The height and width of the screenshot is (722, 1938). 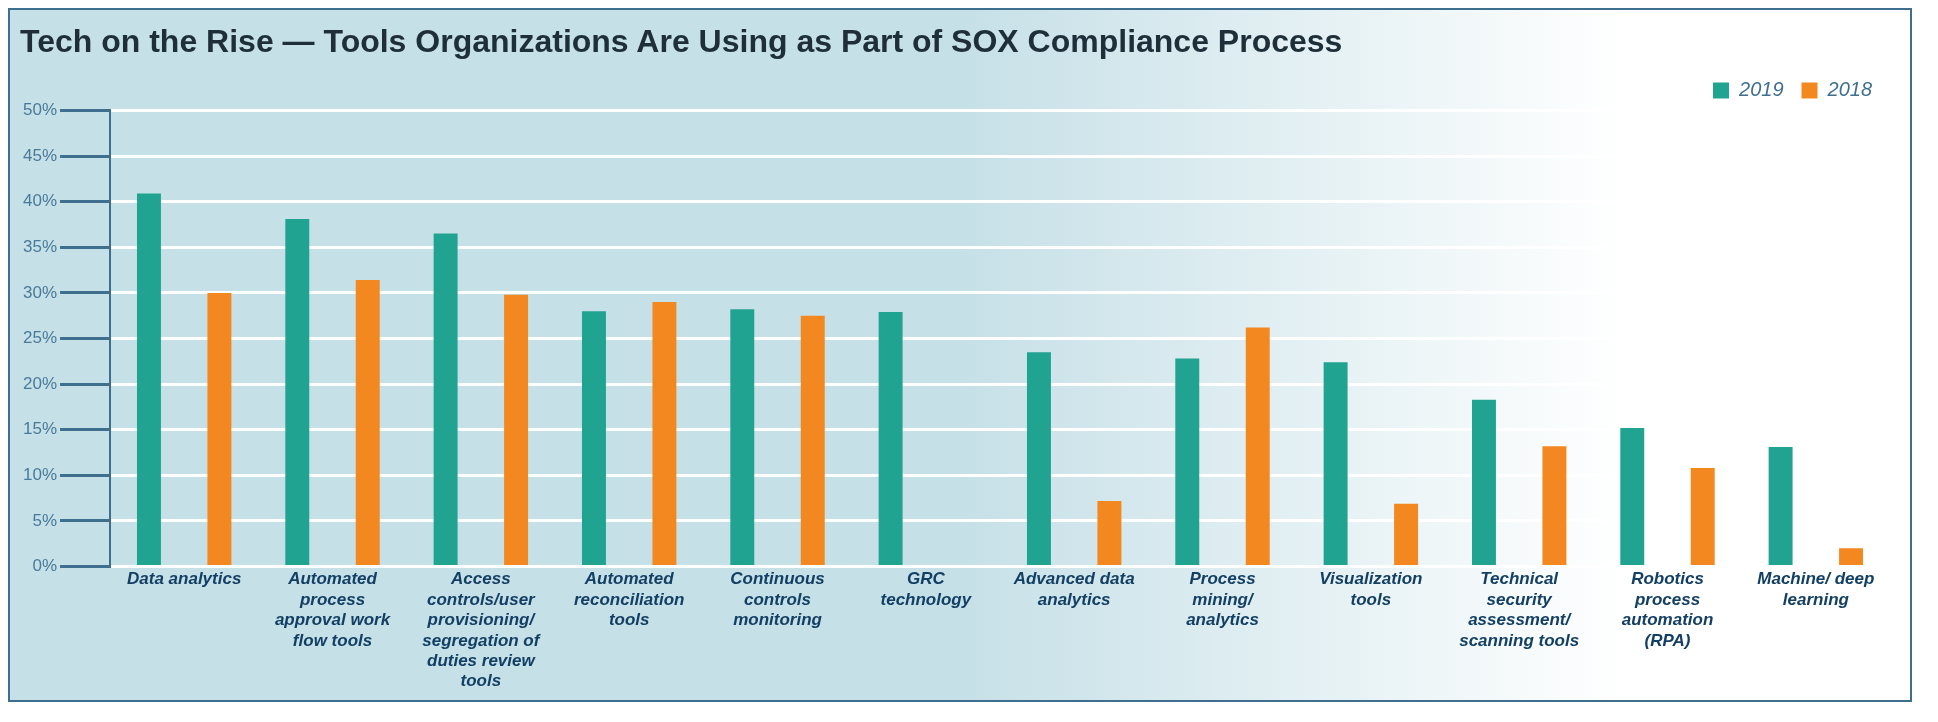 What do you see at coordinates (40, 201) in the screenshot?
I see `y-tick-label: 40%` at bounding box center [40, 201].